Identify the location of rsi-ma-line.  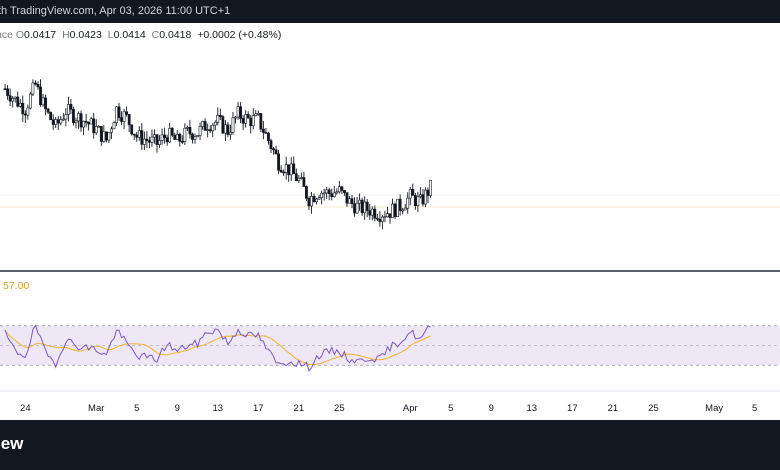
(217, 347).